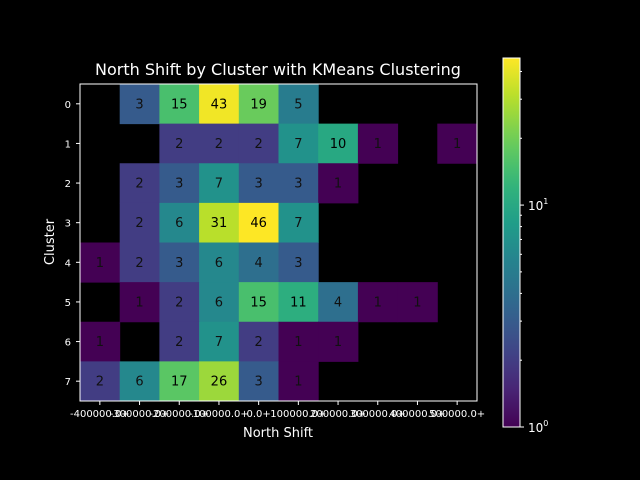 This screenshot has height=480, width=640. What do you see at coordinates (538, 205) in the screenshot?
I see `colorbar-tick-label: 10¹` at bounding box center [538, 205].